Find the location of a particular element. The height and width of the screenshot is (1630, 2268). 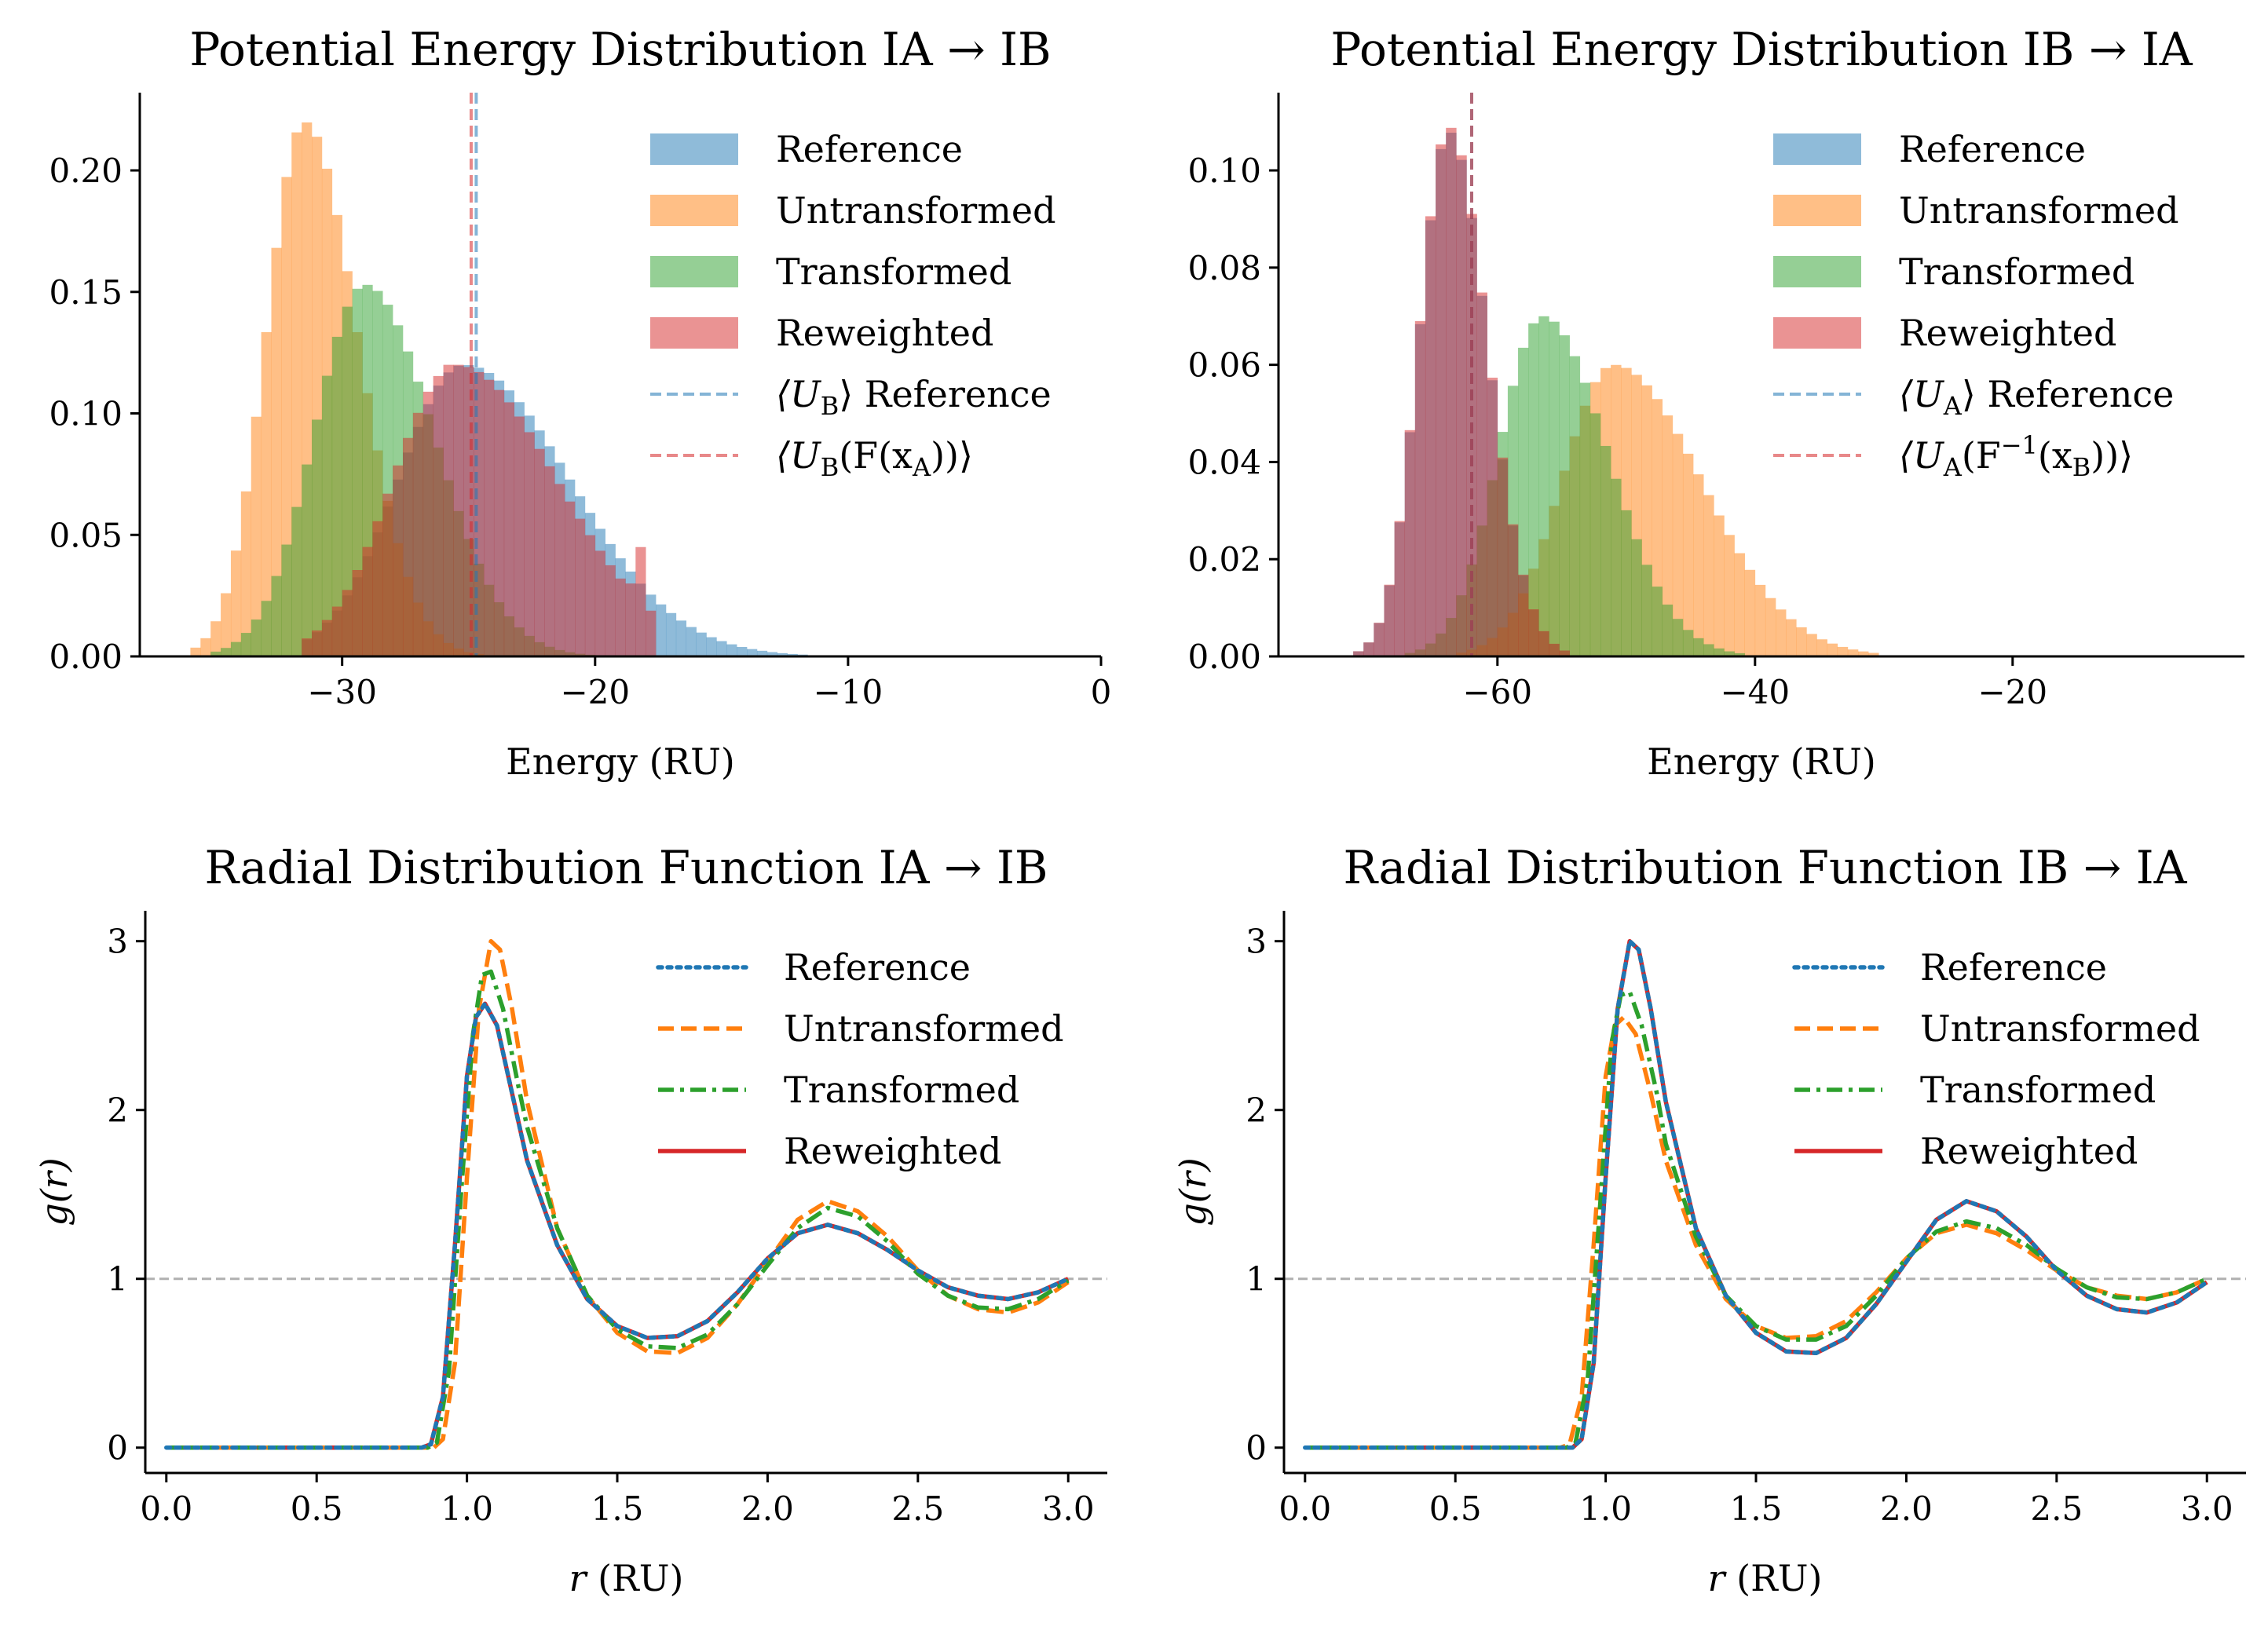

y-axis-label: g(r) is located at coordinates (54, 1191).